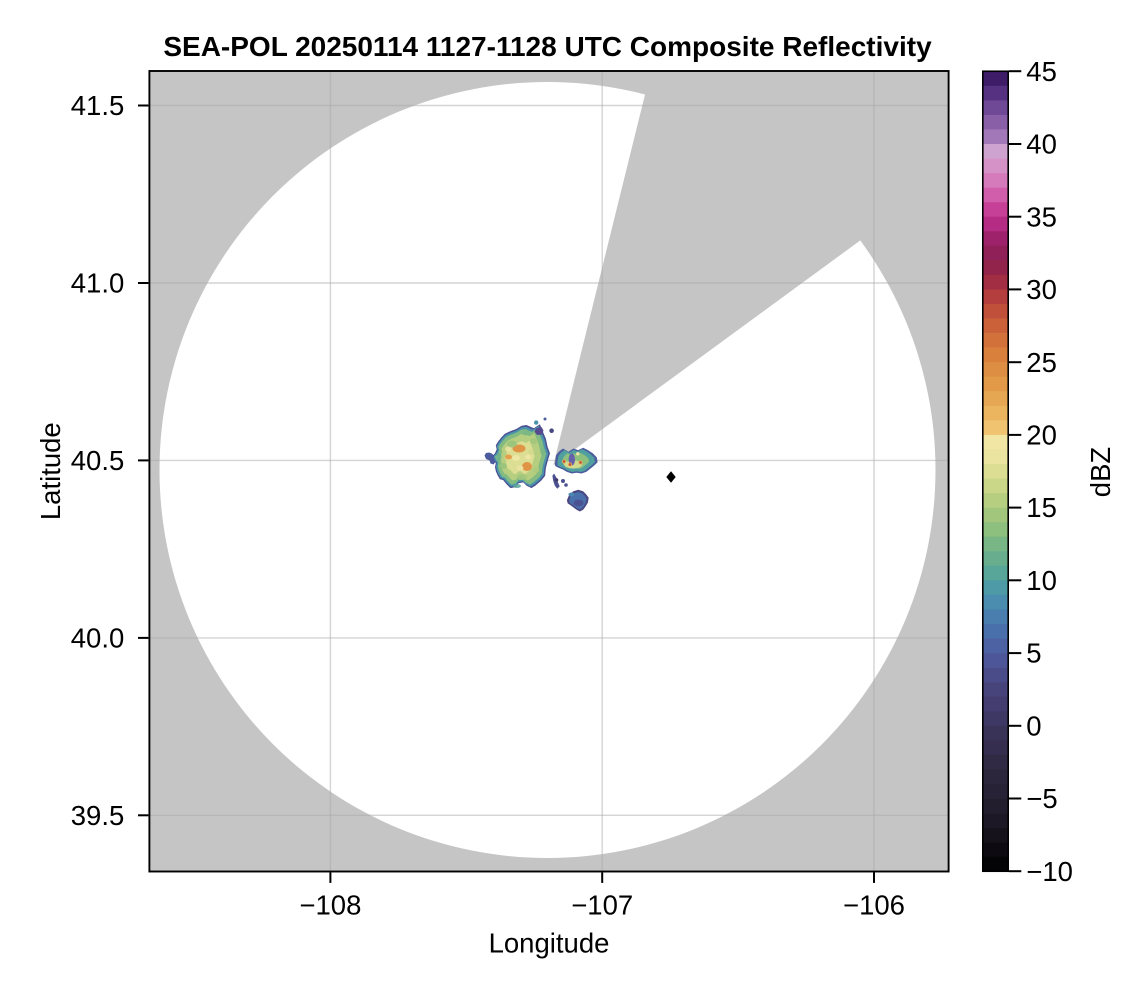  Describe the element at coordinates (98, 105) in the screenshot. I see `svg-text: 41.5` at that location.